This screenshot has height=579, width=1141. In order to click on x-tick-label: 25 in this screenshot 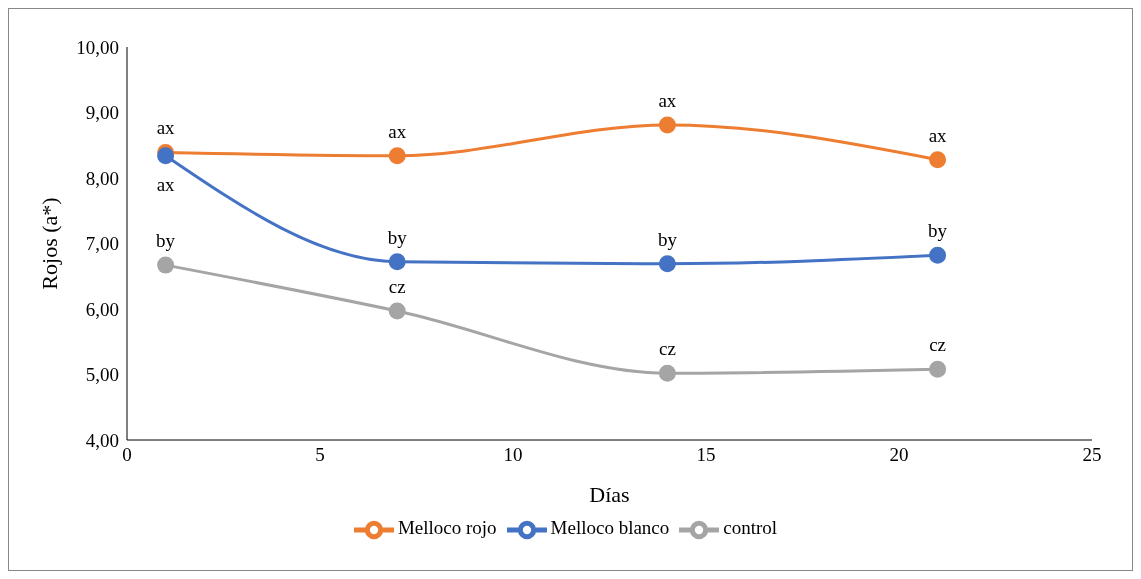, I will do `click(1092, 455)`.